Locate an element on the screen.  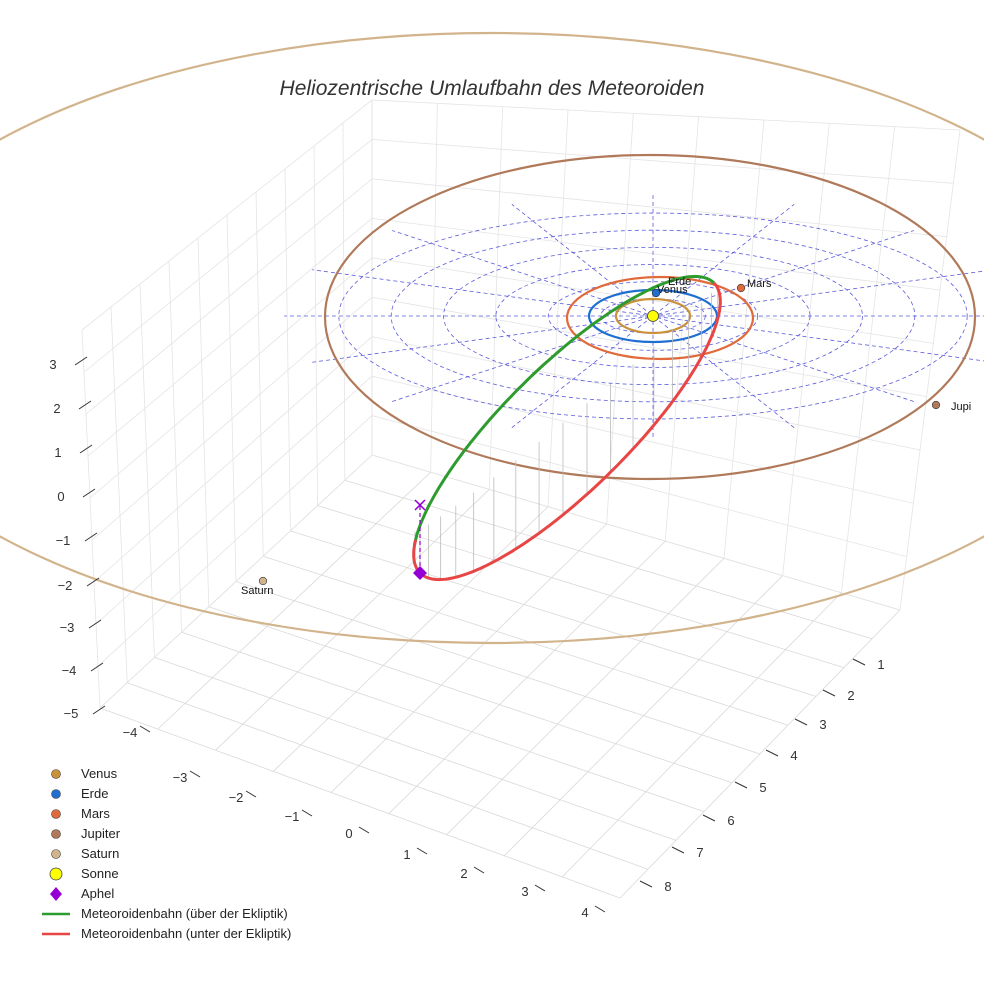
legend-label-aphel: Aphel is located at coordinates (97, 893).